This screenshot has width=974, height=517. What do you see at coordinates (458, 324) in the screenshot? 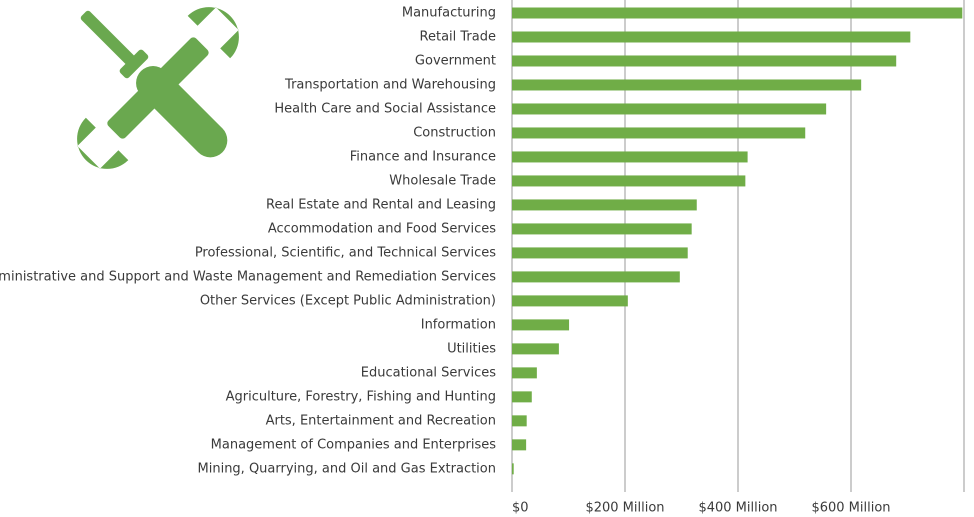
I see `category-label: Information` at bounding box center [458, 324].